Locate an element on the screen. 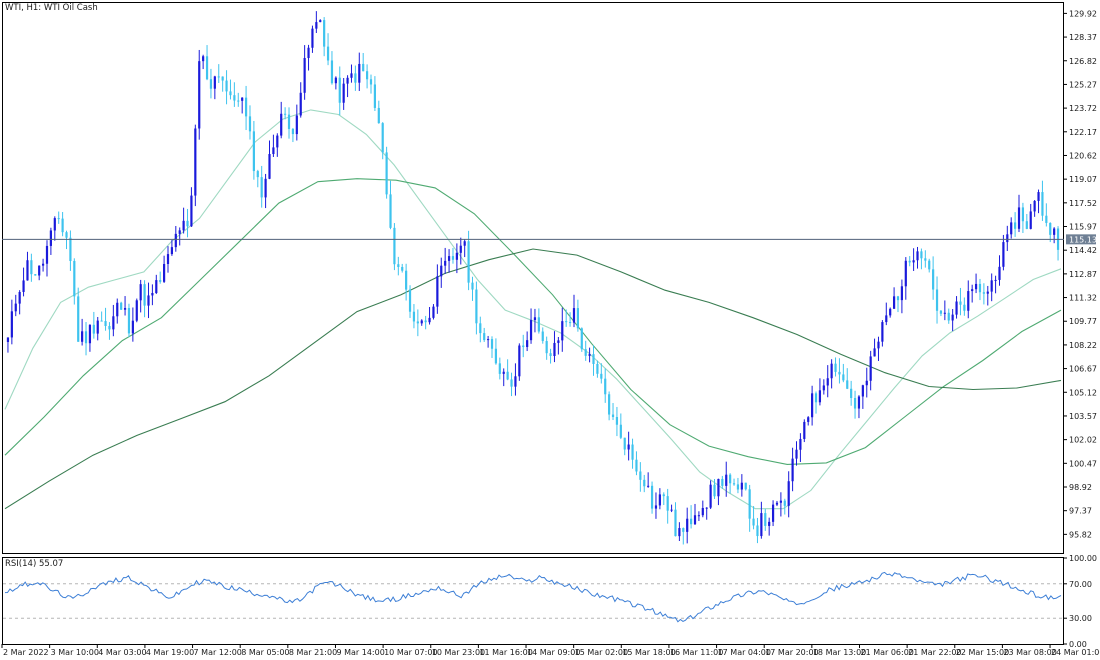  time-tick-label: 23 Mar 08:00 is located at coordinates (1029, 652).